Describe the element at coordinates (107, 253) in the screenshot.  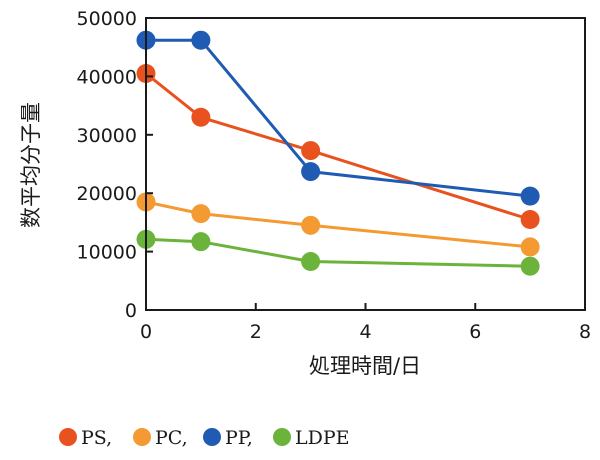
I see `y-tick-label: 10000` at that location.